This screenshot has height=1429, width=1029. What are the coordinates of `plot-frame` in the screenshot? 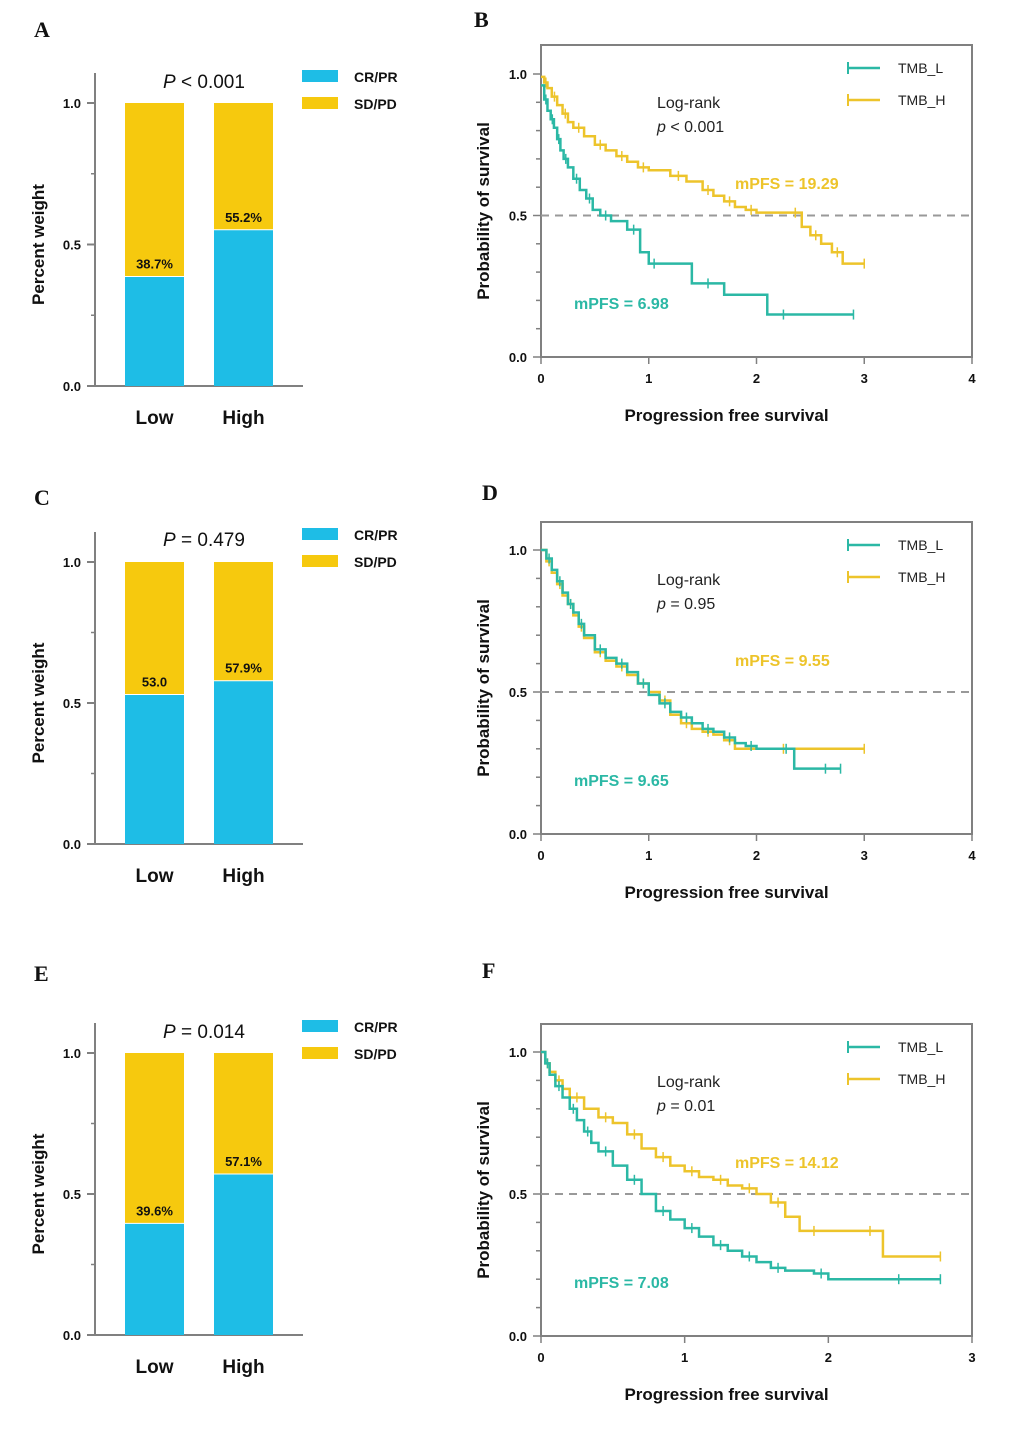 It's located at (756, 1180).